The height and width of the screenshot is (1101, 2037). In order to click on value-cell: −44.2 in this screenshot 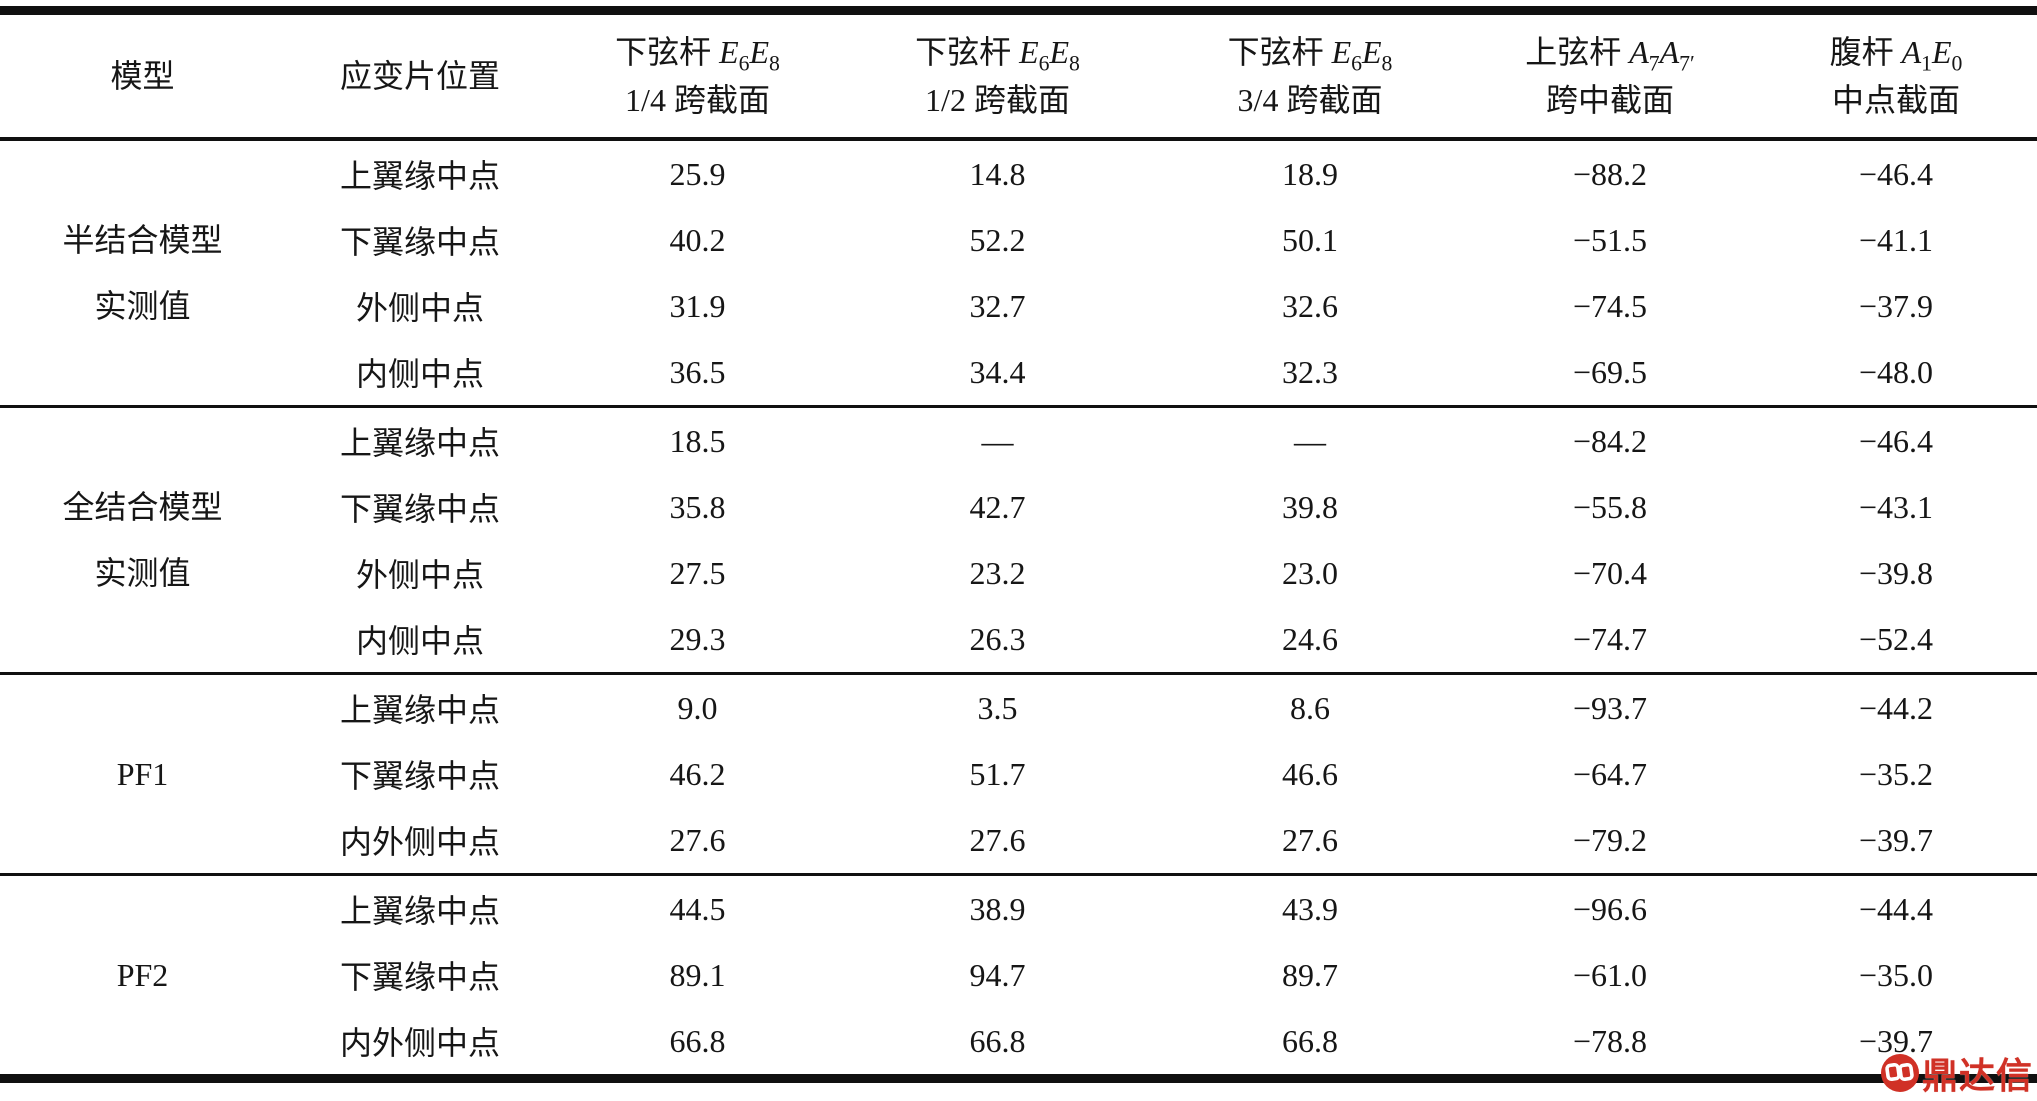, I will do `click(1896, 707)`.